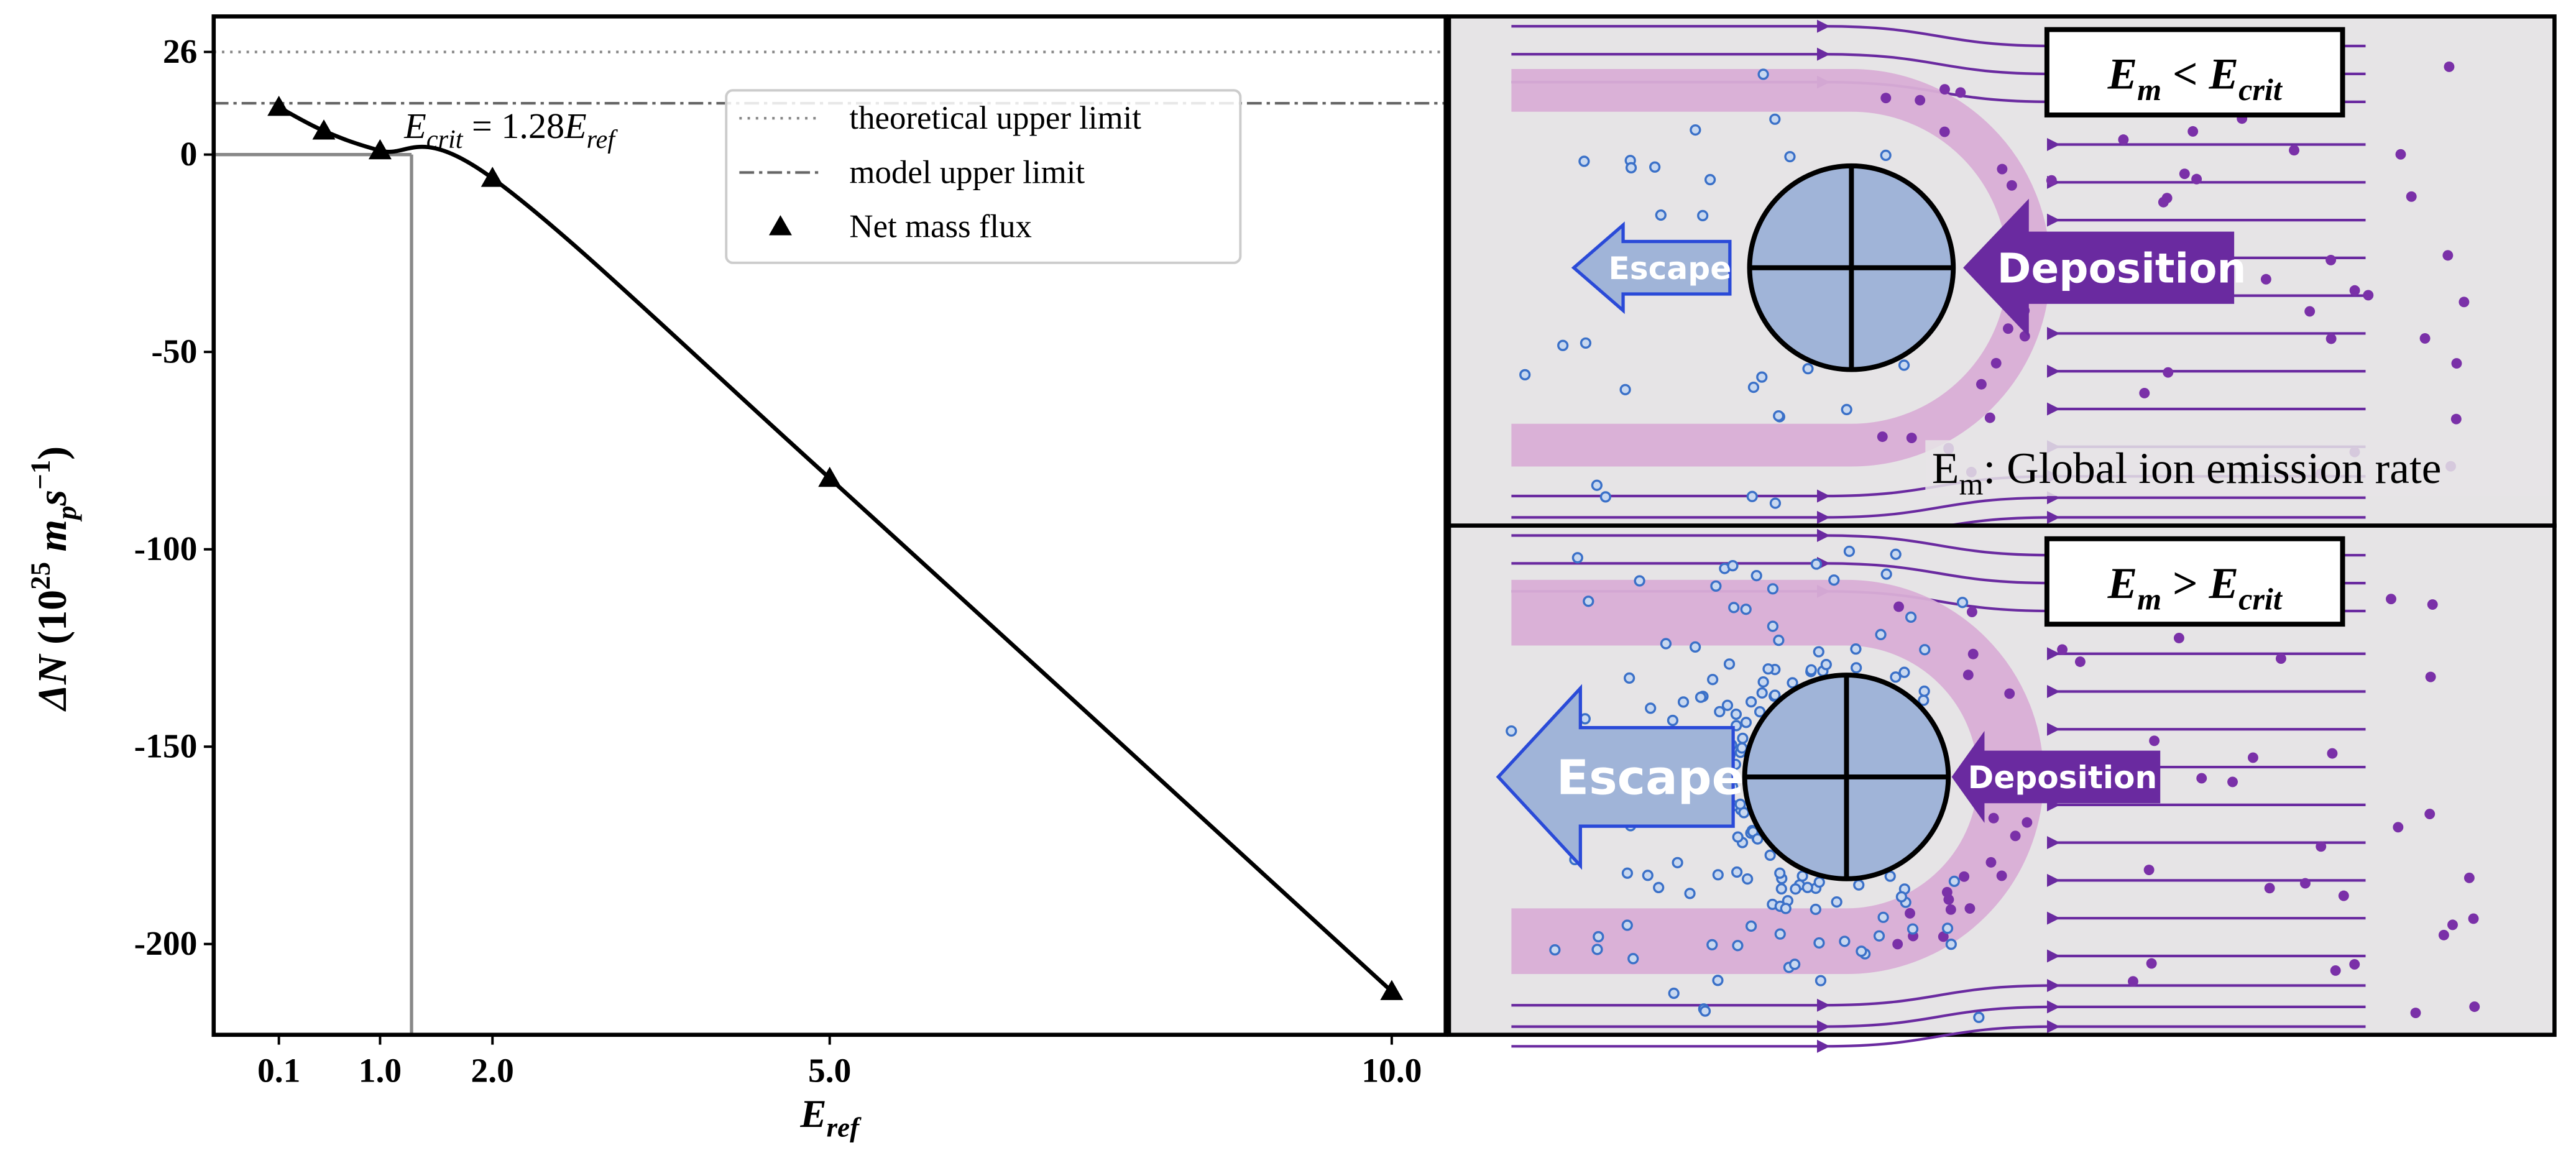 This screenshot has width=2576, height=1158. Describe the element at coordinates (53, 579) in the screenshot. I see `y-axis-label: ΔN (1025 mps−1)` at that location.